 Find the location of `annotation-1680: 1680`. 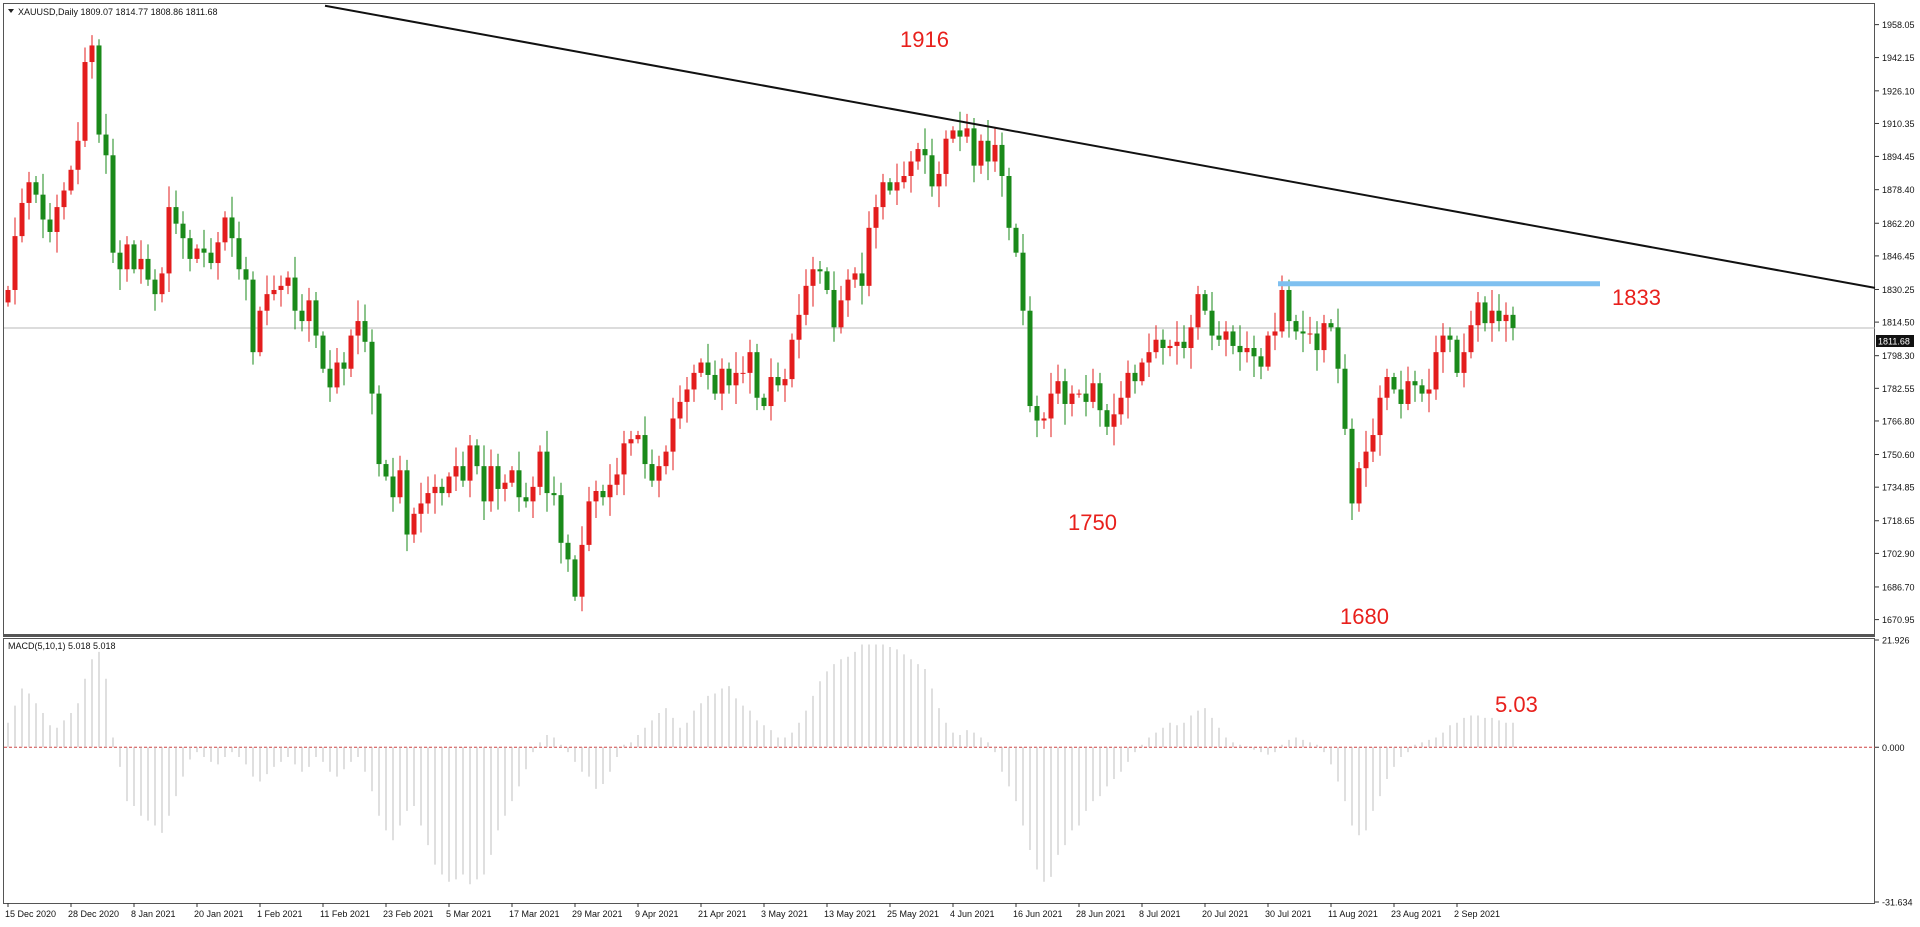

annotation-1680: 1680 is located at coordinates (1364, 616).